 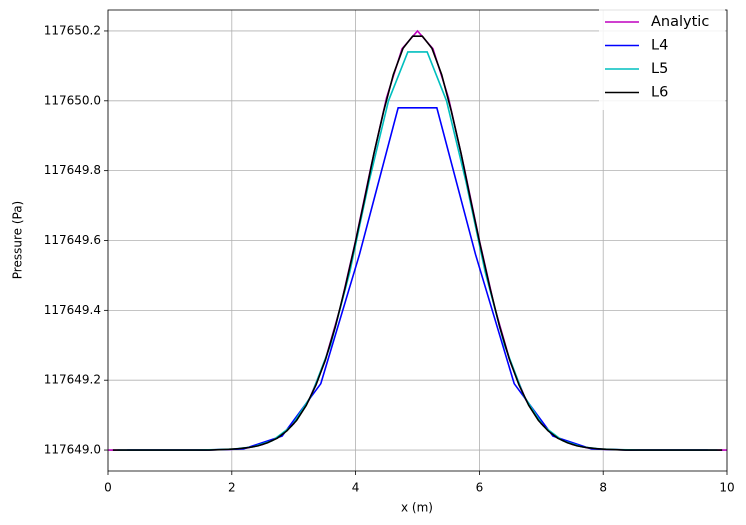 I want to click on y-tick-label: 117650.0, so click(x=72, y=100).